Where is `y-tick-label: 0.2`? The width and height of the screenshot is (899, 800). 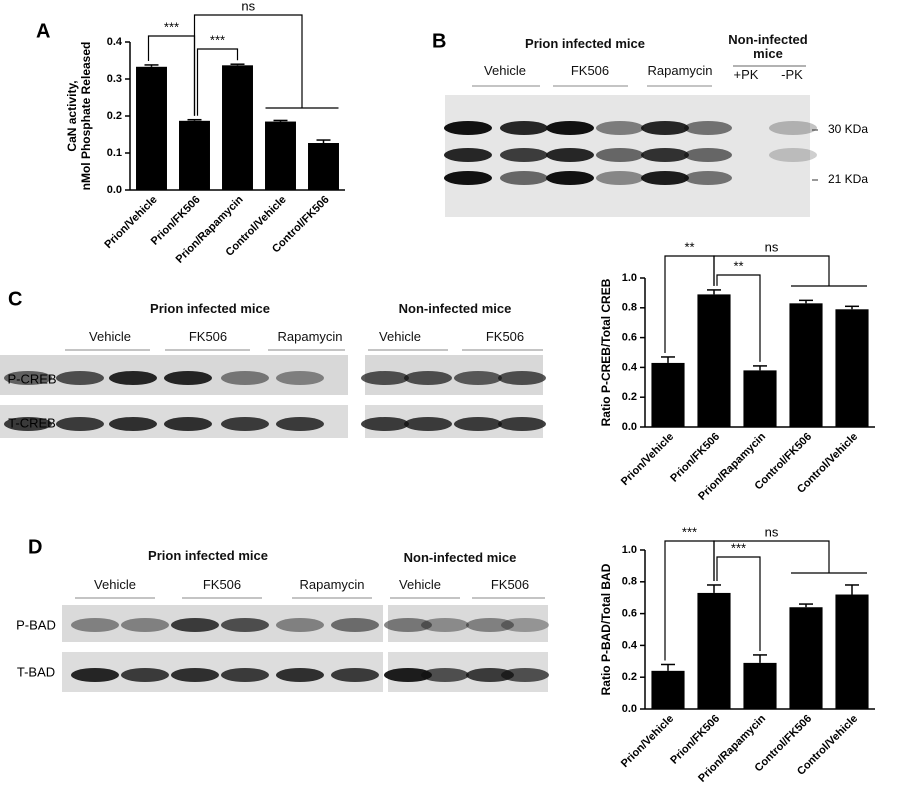 y-tick-label: 0.2 is located at coordinates (629, 397).